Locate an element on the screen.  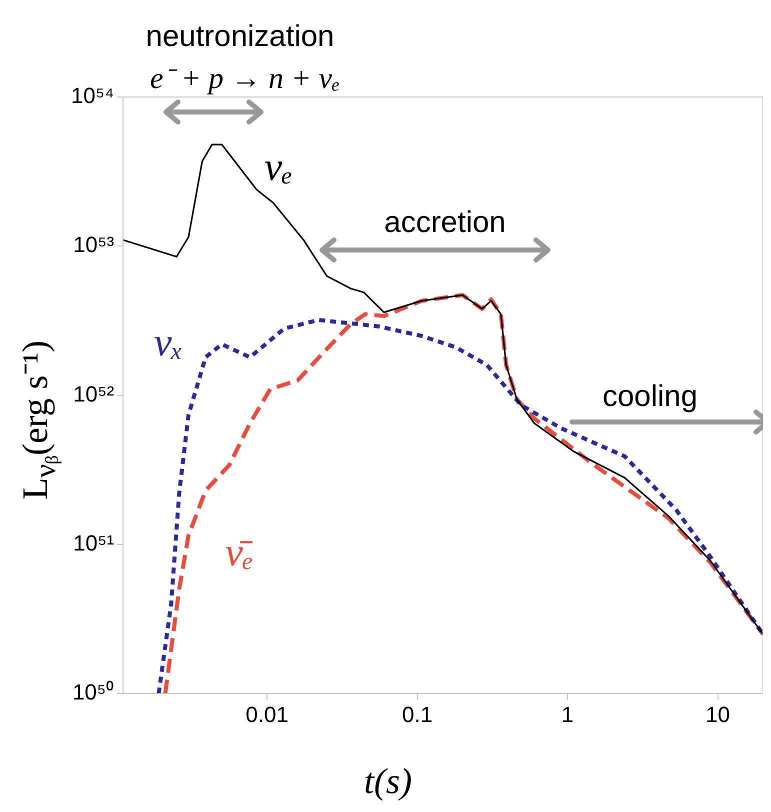
y-tick-label: 10⁵³ is located at coordinates (93, 245).